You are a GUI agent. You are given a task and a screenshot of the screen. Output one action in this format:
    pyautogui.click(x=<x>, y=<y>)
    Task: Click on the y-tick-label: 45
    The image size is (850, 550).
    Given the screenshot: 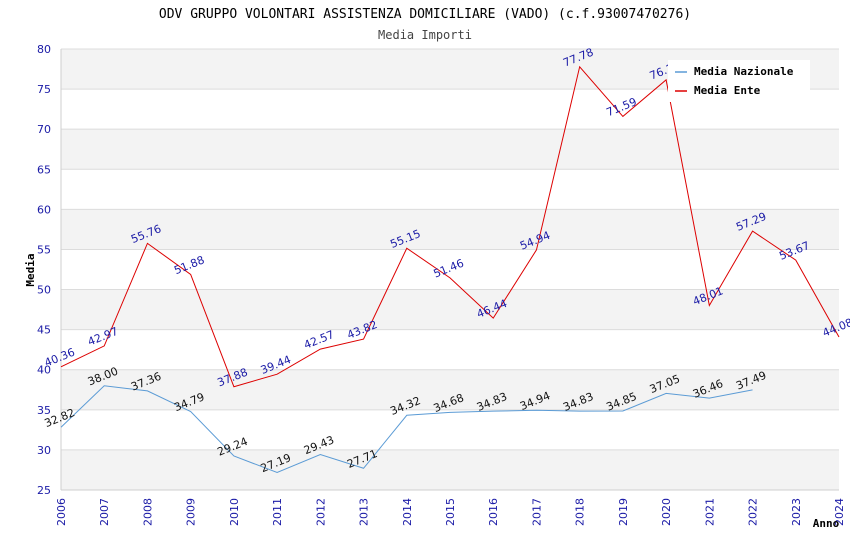 What is the action you would take?
    pyautogui.click(x=44, y=330)
    